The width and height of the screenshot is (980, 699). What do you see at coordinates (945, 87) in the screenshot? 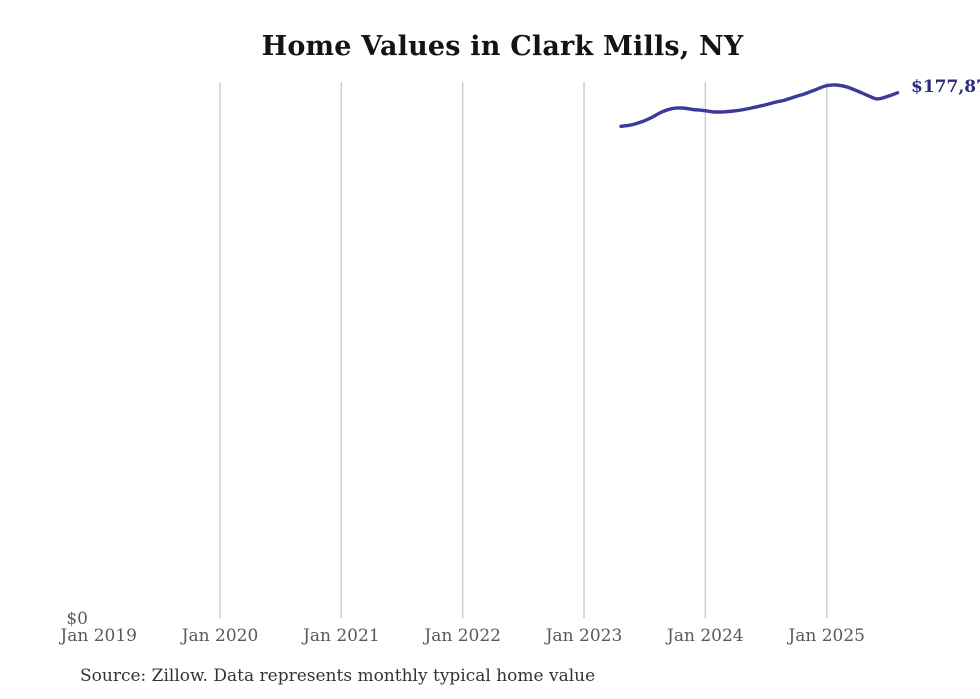
I see `latest-value-label: $177,87` at bounding box center [945, 87].